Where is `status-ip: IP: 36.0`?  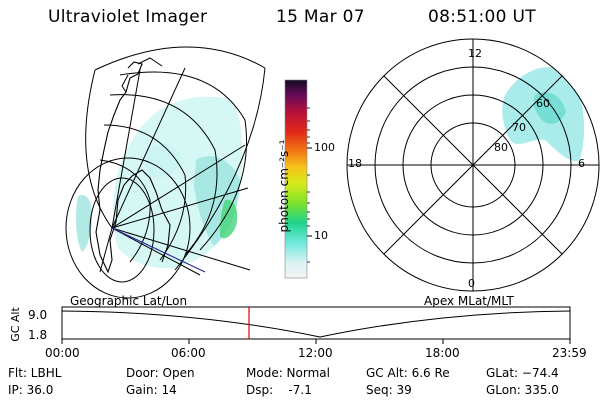
status-ip: IP: 36.0 is located at coordinates (31, 390).